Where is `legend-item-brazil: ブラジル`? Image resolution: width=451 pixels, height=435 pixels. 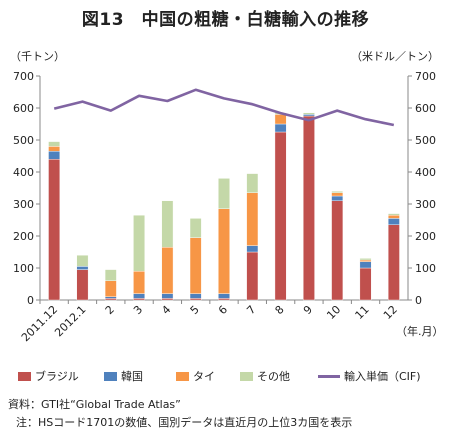 legend-item-brazil: ブラジル is located at coordinates (48, 376).